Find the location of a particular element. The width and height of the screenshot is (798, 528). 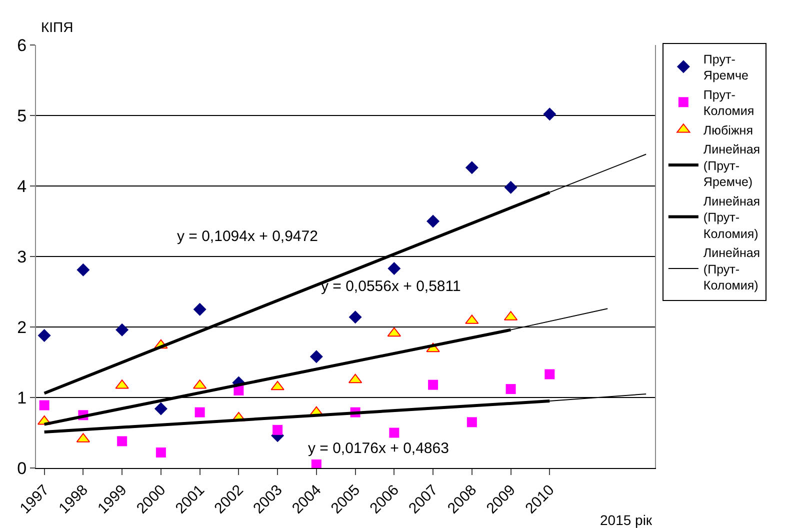

annotation: y = 0,1094x + 0,9472 is located at coordinates (247, 236).